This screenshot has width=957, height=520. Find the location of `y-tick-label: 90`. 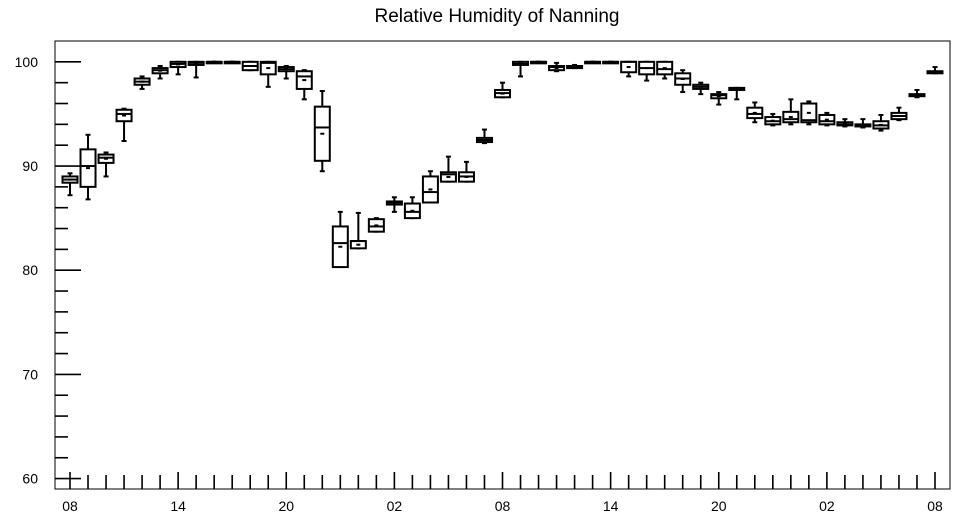

y-tick-label: 90 is located at coordinates (30, 166).